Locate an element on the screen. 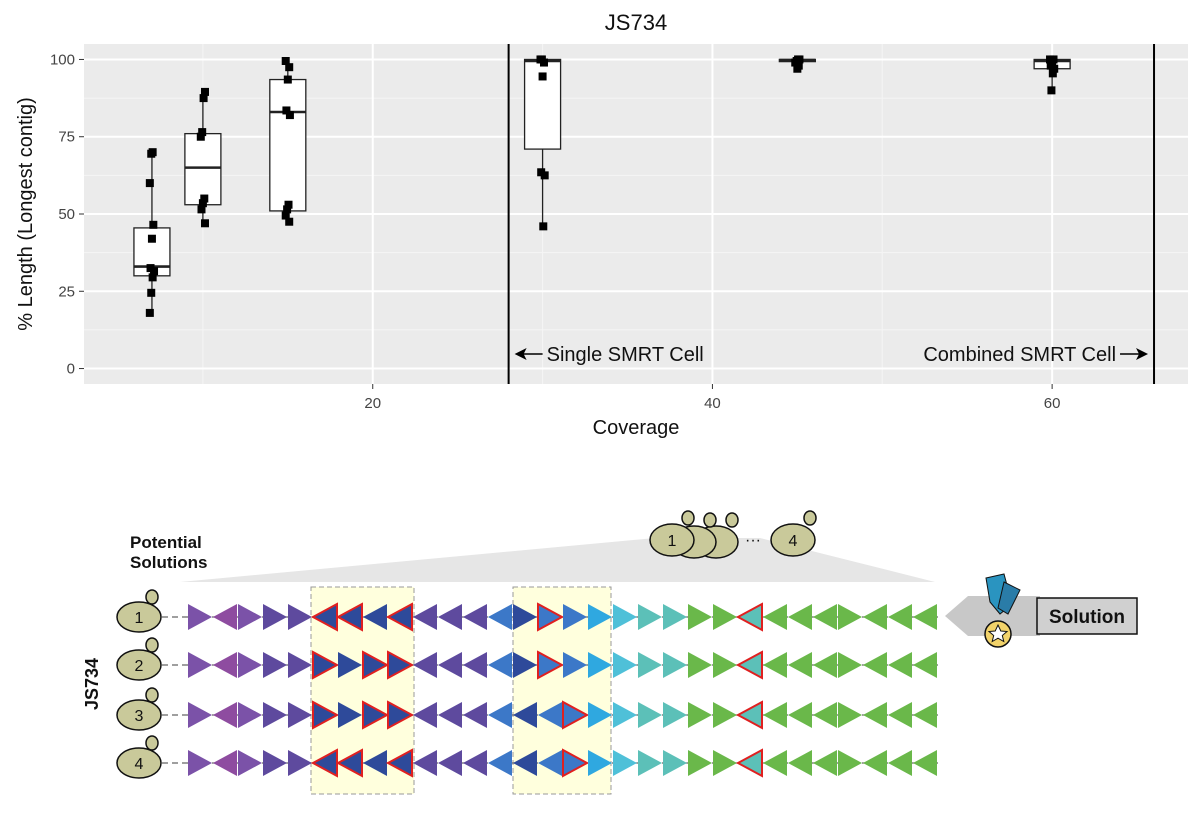 The image size is (1200, 840). y-tick-label: 50 is located at coordinates (66, 214).